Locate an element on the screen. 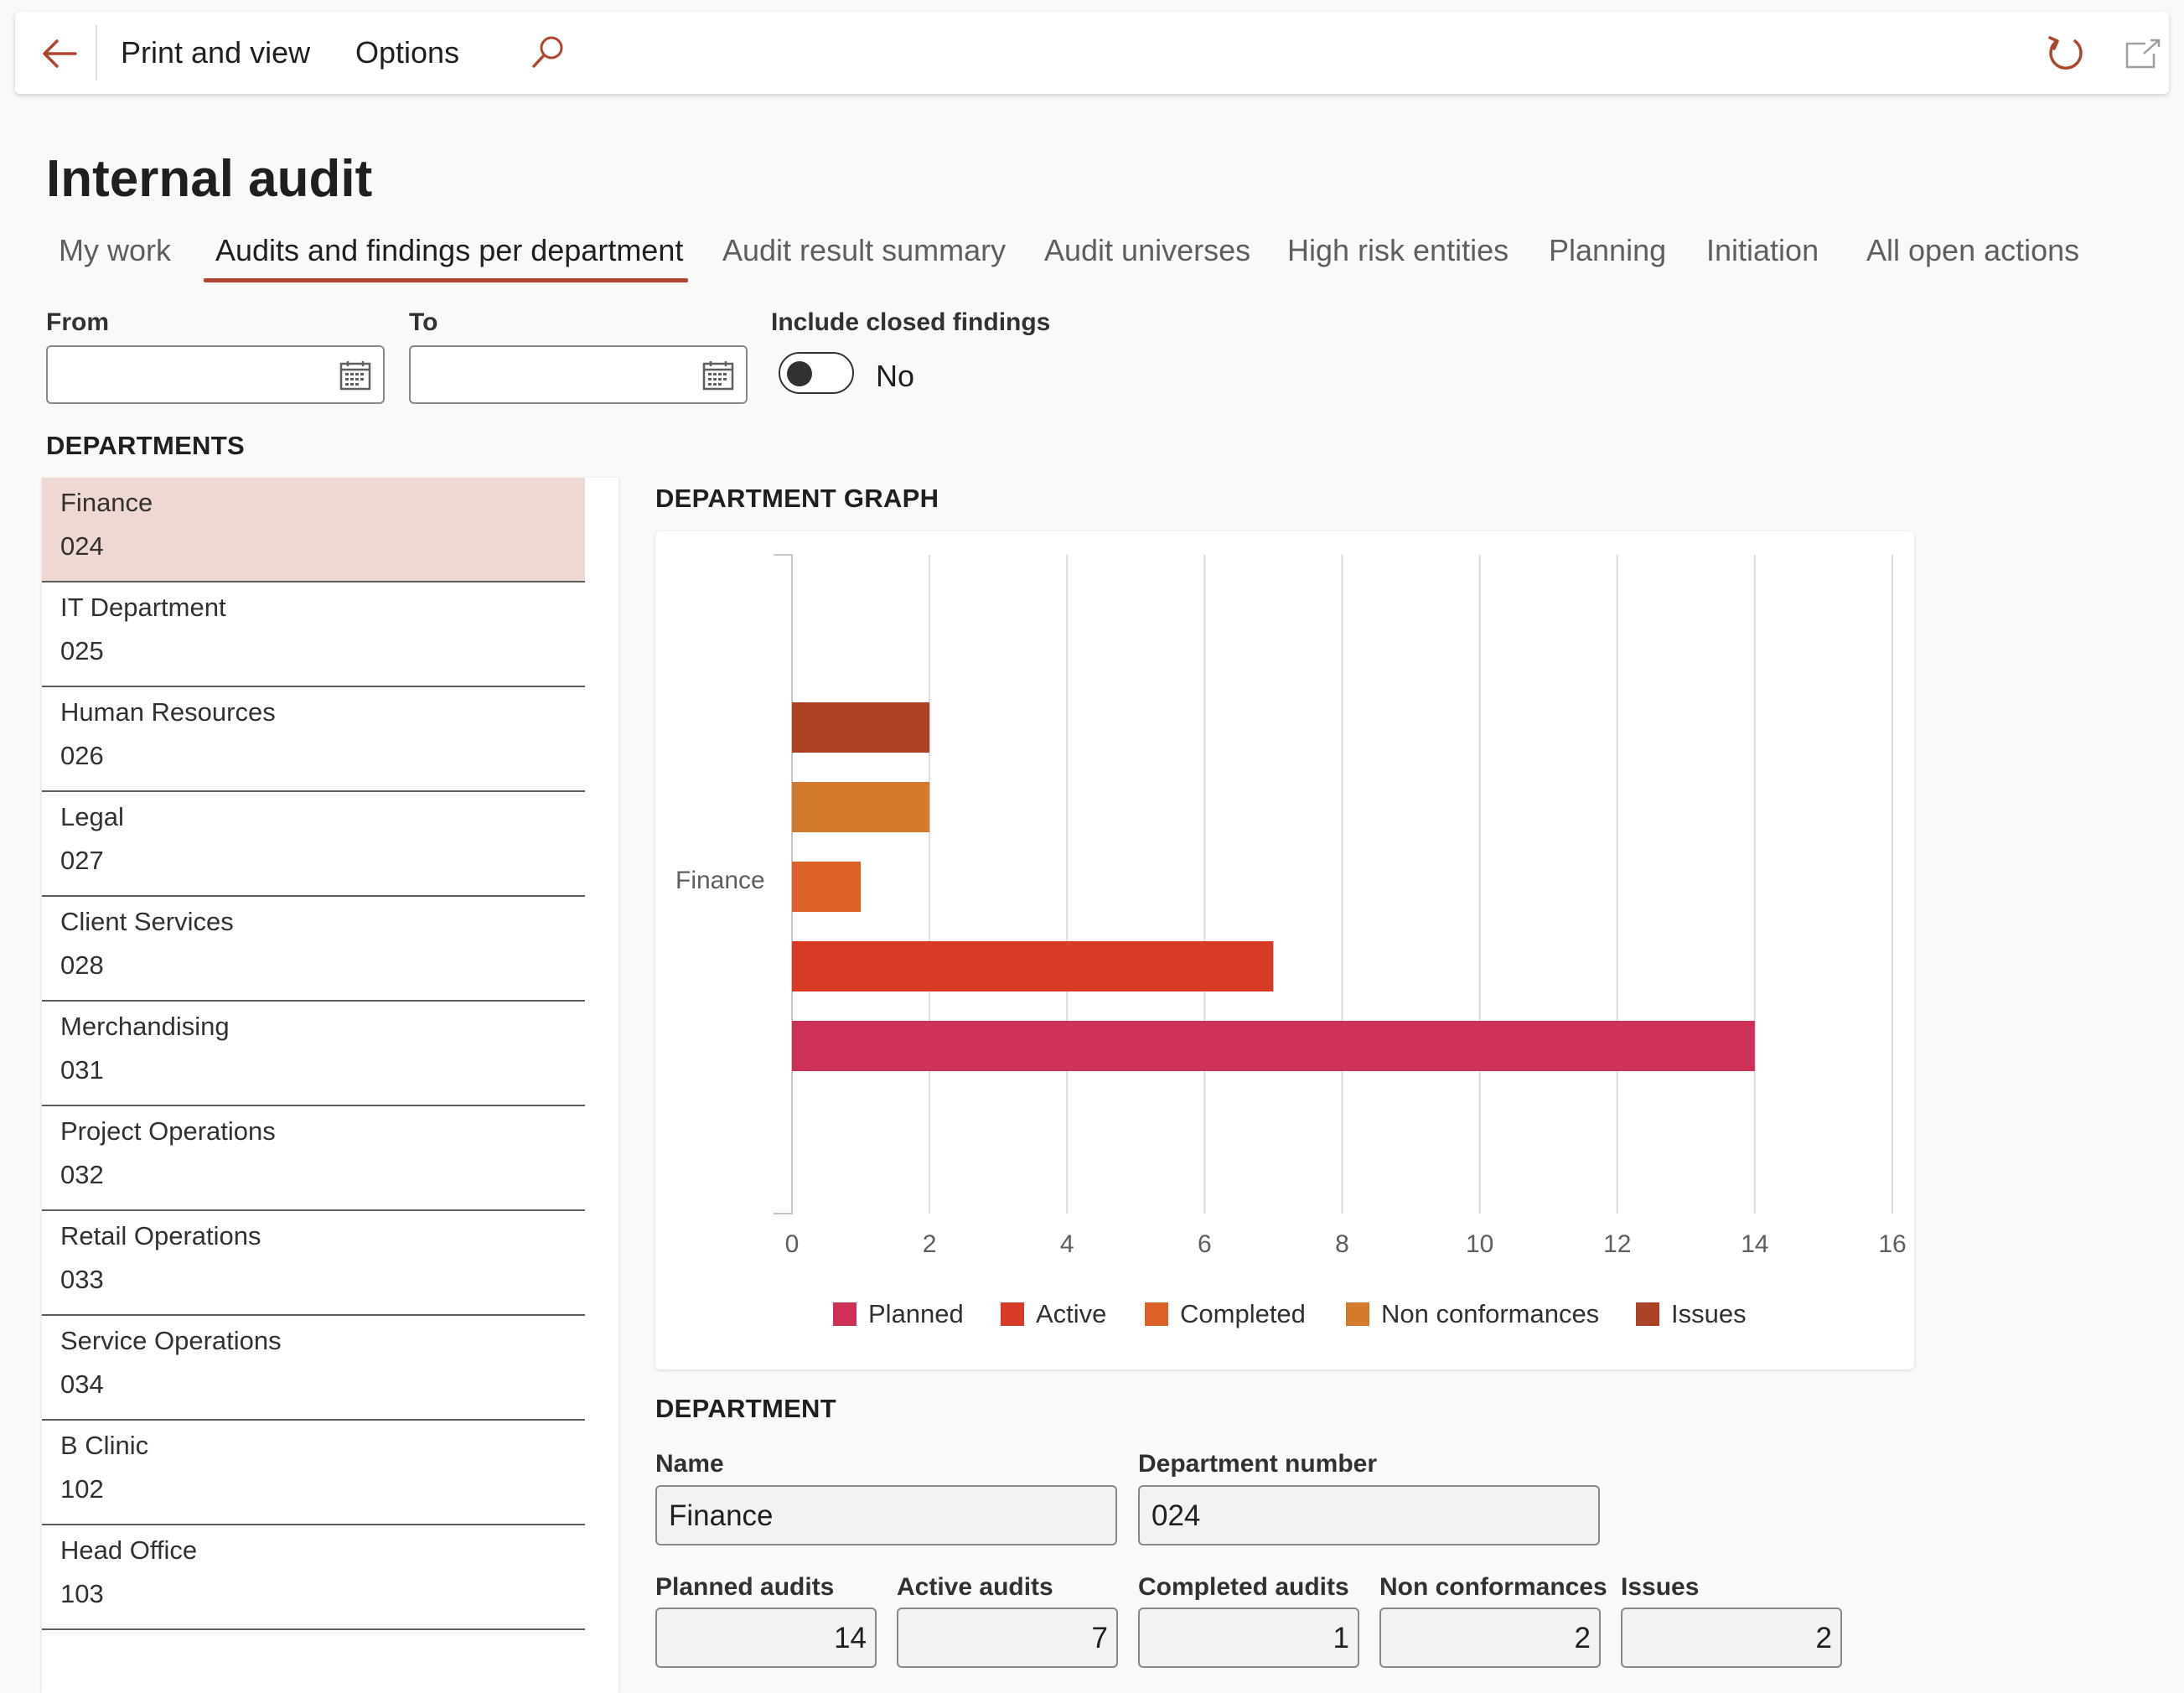 The width and height of the screenshot is (2184, 1693). department-number: 034 is located at coordinates (82, 1384).